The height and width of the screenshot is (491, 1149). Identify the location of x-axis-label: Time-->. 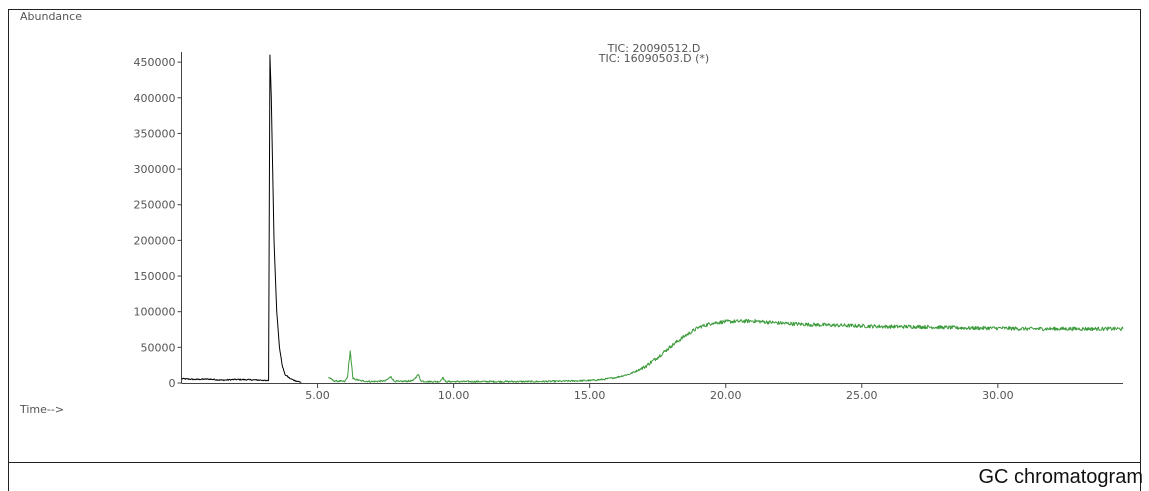
(41, 409).